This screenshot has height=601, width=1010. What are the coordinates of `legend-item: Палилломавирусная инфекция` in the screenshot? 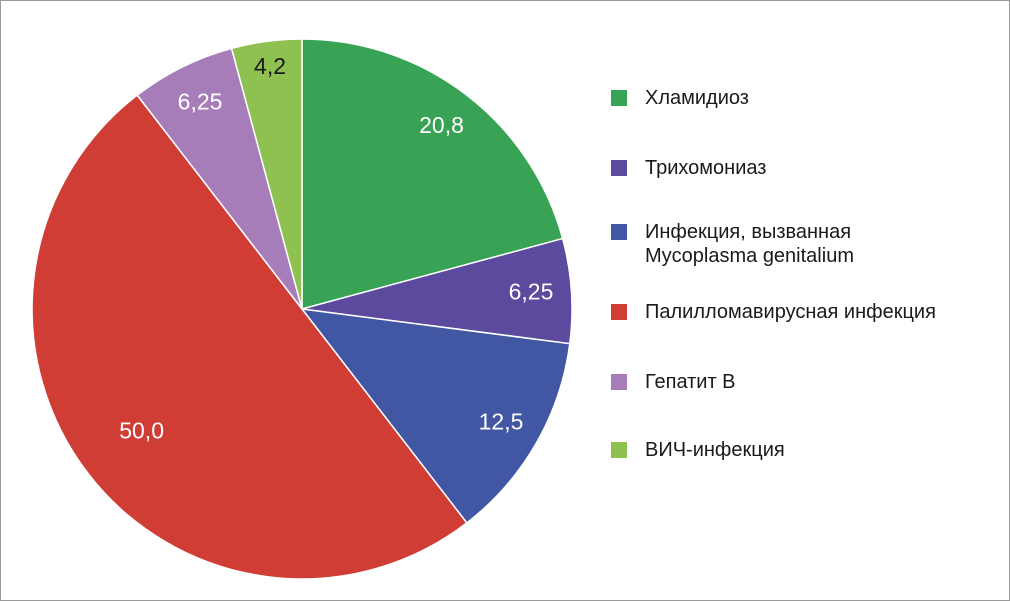 It's located at (772, 312).